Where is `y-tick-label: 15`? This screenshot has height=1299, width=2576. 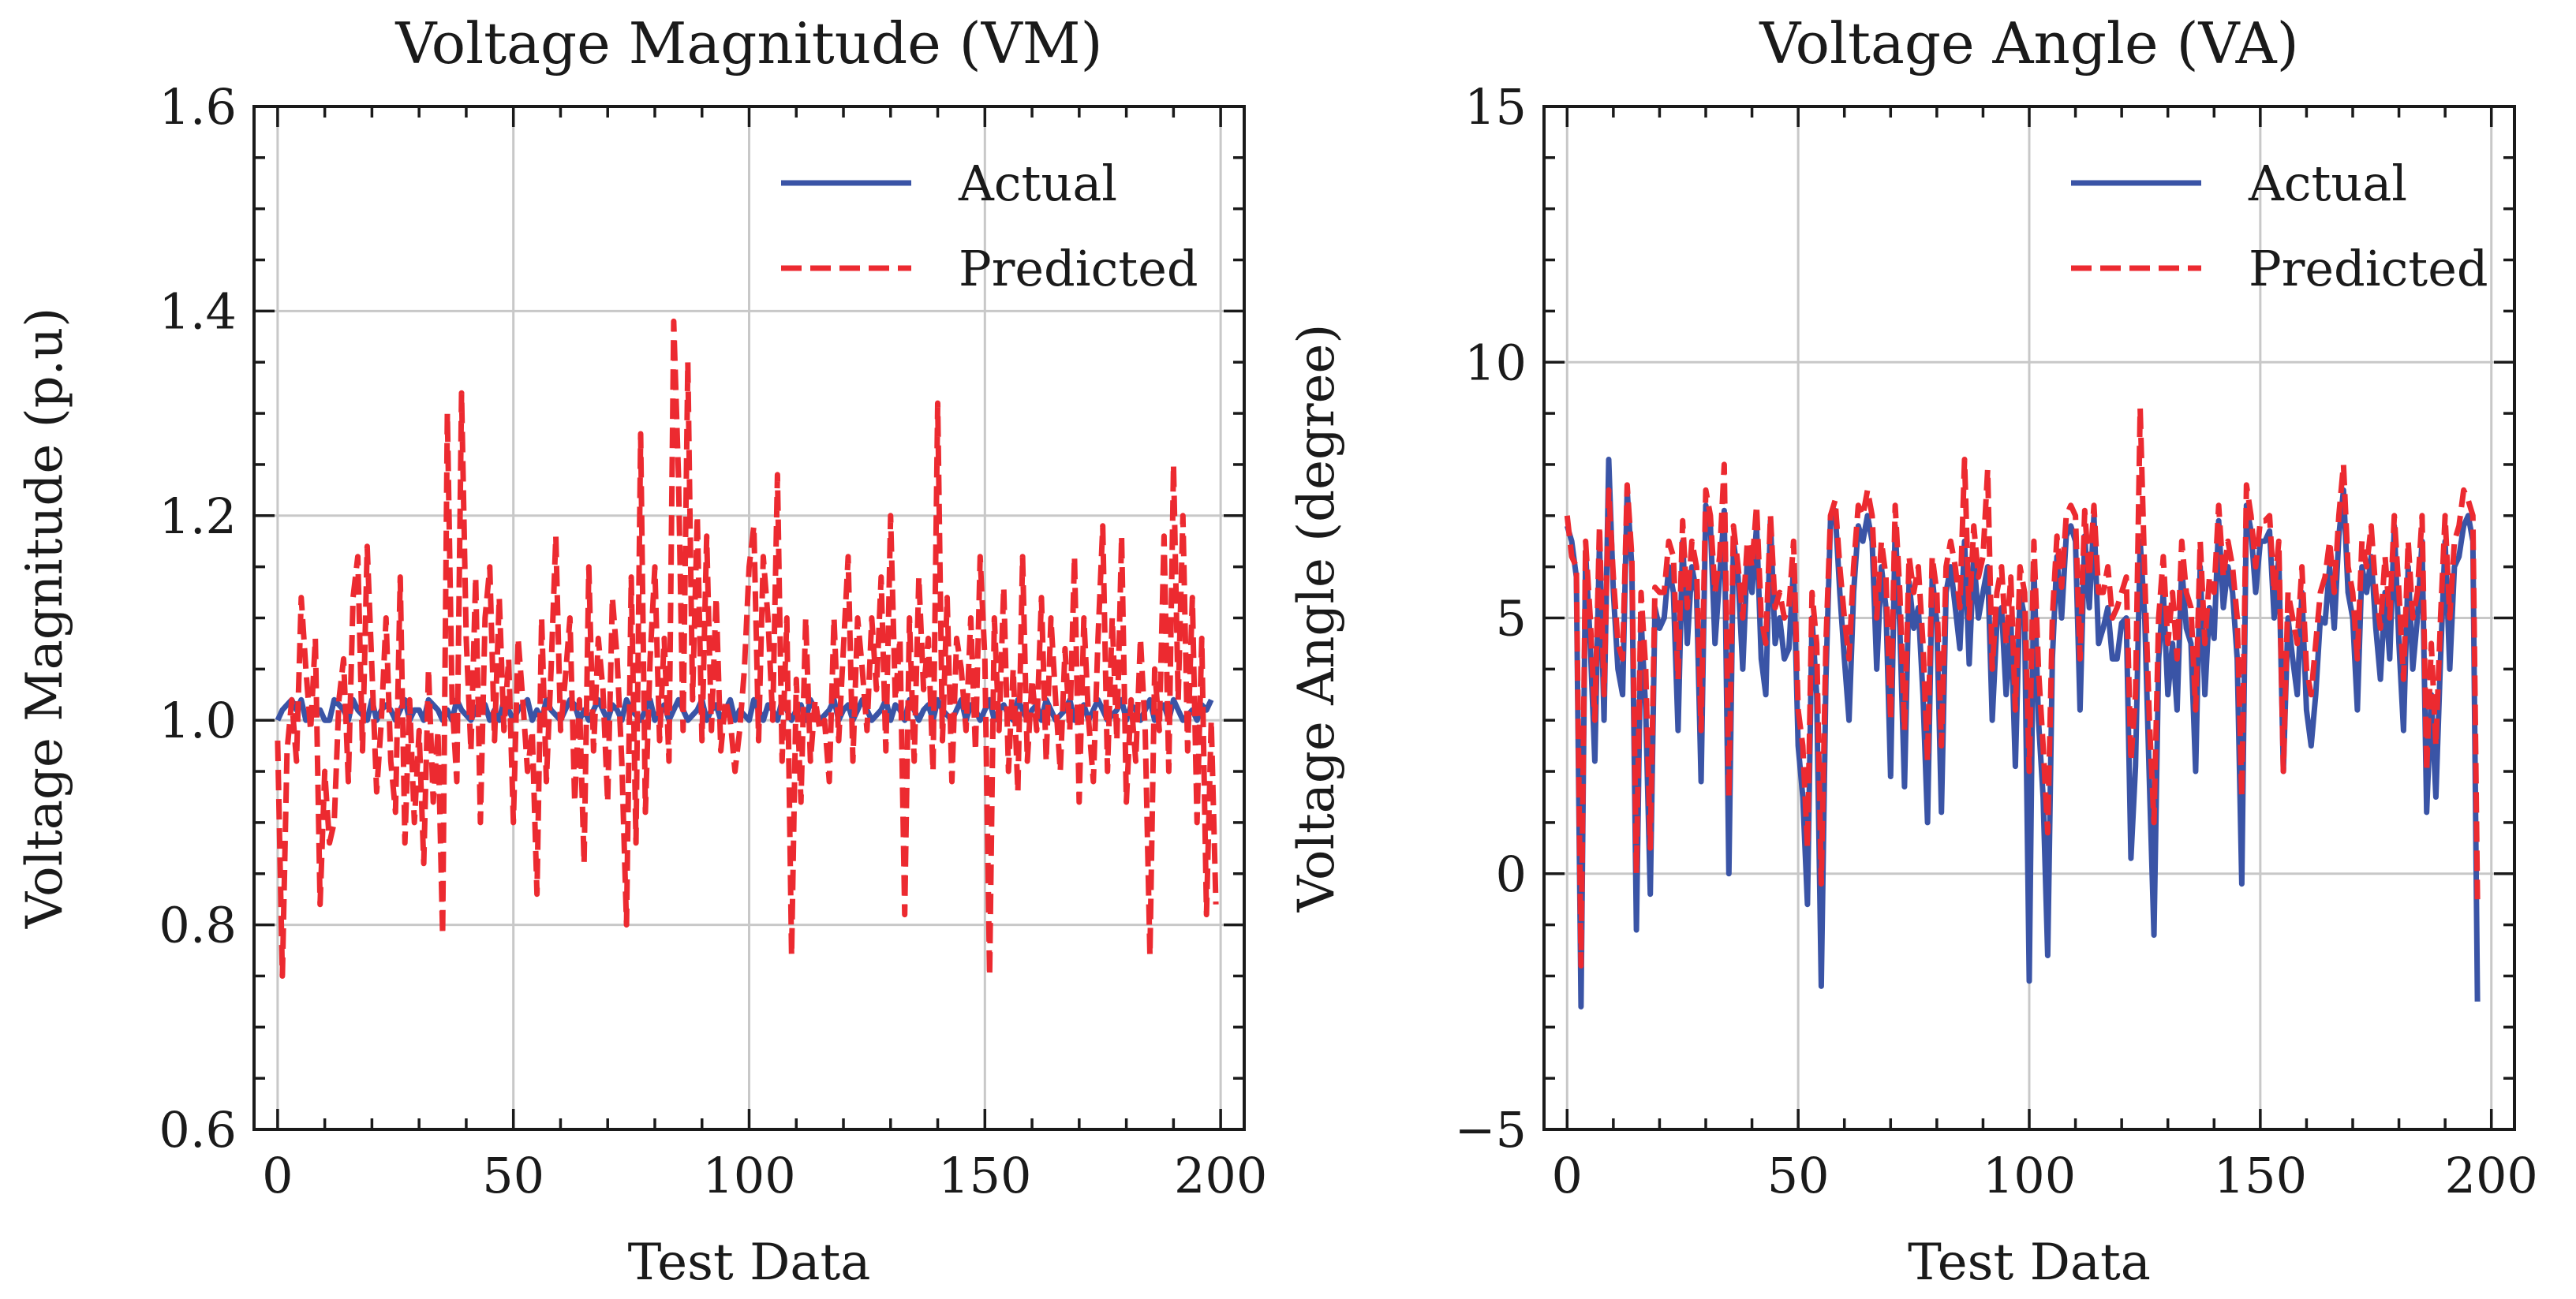 y-tick-label: 15 is located at coordinates (1495, 107).